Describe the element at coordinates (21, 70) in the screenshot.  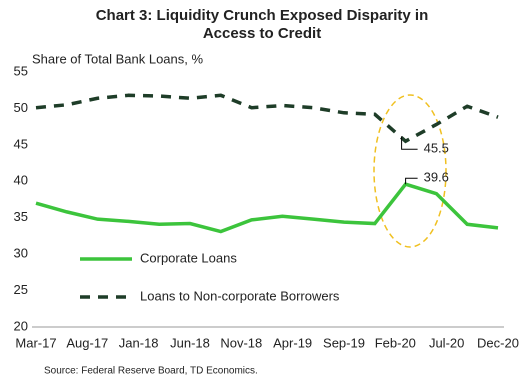
I see `y-tick-label: 55` at that location.